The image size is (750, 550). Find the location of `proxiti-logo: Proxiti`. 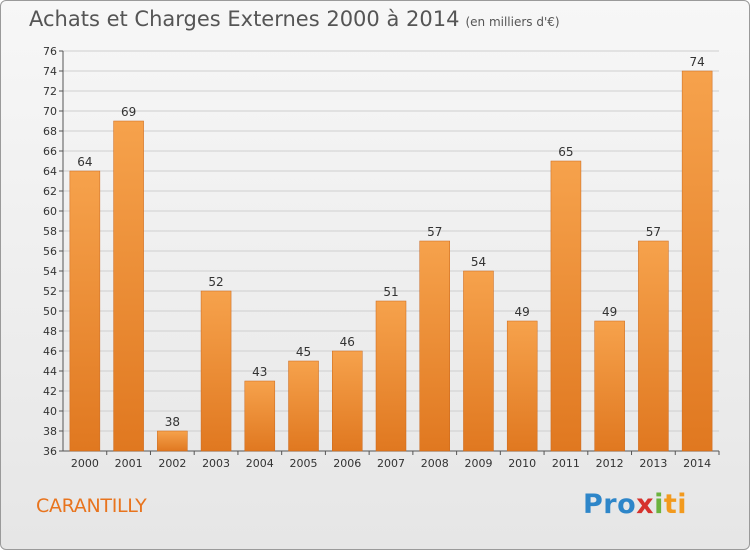

proxiti-logo: Proxiti is located at coordinates (635, 504).